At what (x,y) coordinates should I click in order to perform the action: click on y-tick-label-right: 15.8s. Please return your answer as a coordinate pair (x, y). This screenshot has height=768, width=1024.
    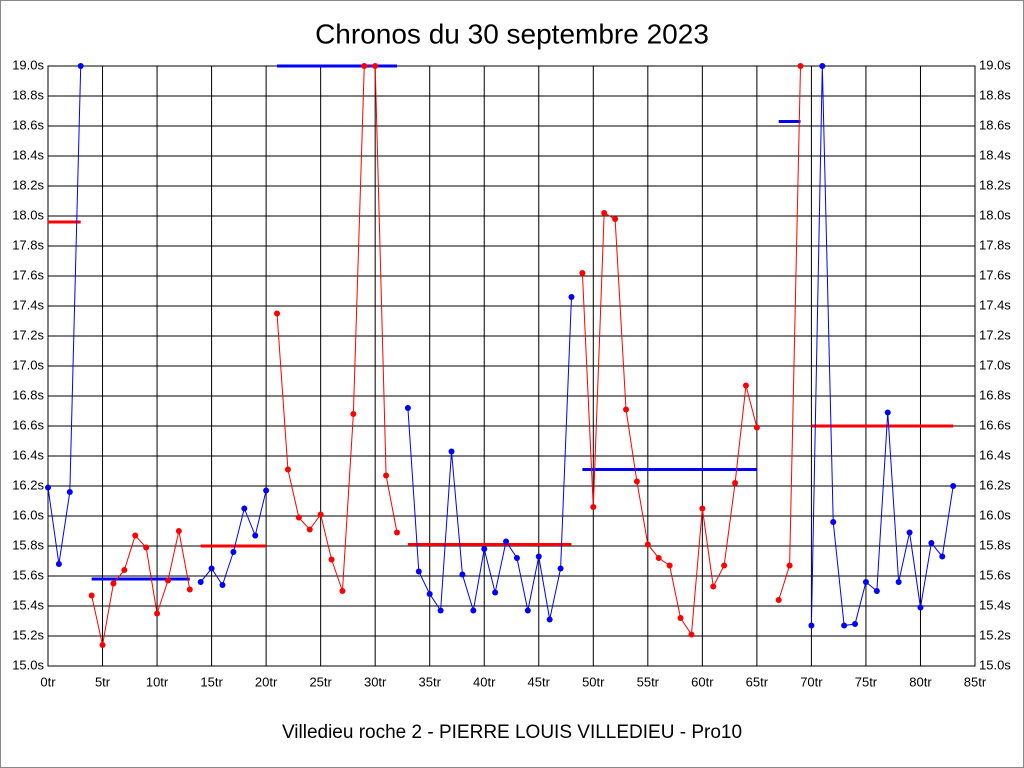
    Looking at the image, I should click on (995, 544).